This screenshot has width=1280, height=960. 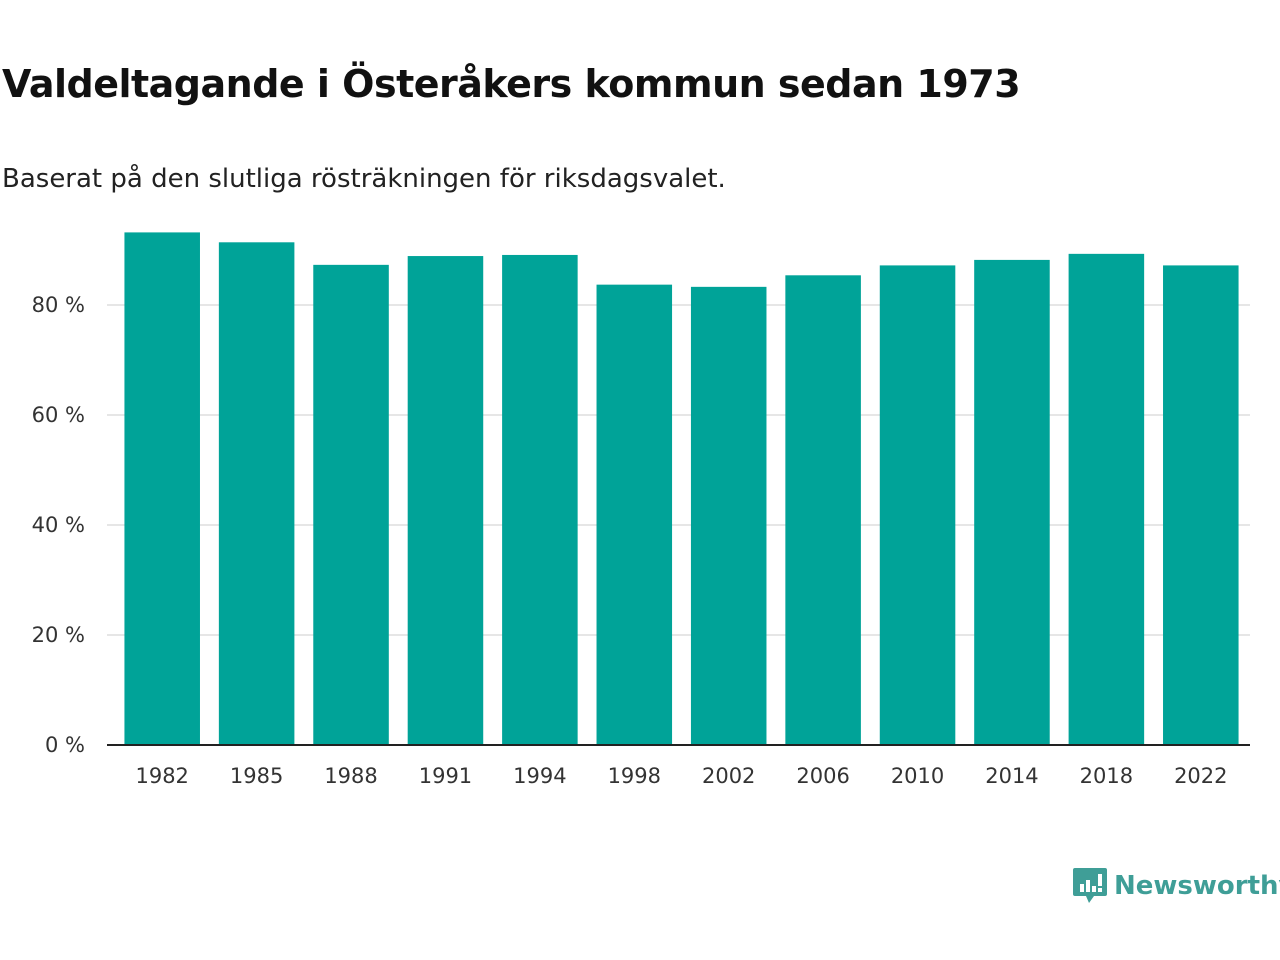 What do you see at coordinates (539, 776) in the screenshot?
I see `x-tick-label: 1994` at bounding box center [539, 776].